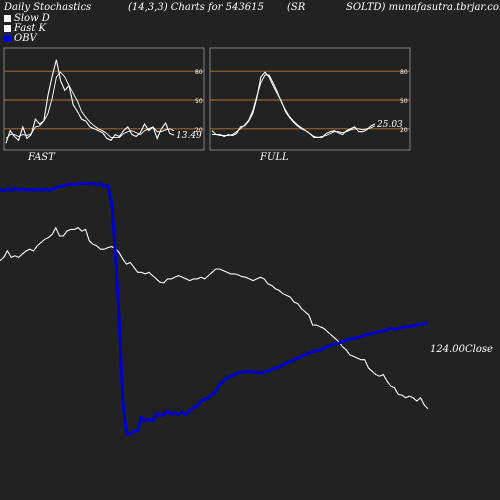 The width and height of the screenshot is (500, 500). What do you see at coordinates (199, 130) in the screenshot?
I see `fast-level-label-20: 20` at bounding box center [199, 130].